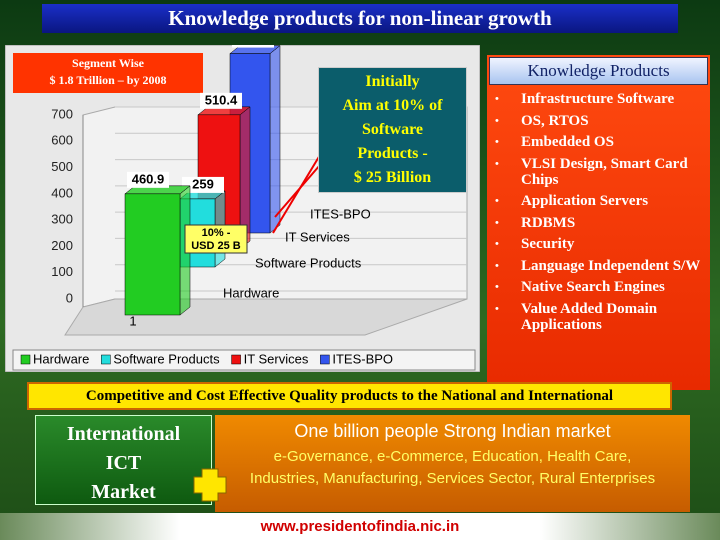  What do you see at coordinates (599, 317) in the screenshot?
I see `list-item: Value Added Domain Applications` at bounding box center [599, 317].